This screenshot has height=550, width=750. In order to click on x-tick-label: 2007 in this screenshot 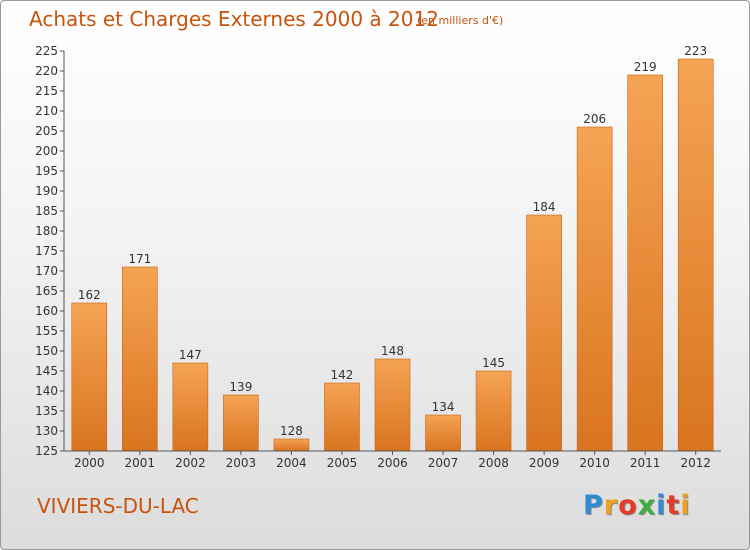, I will do `click(443, 463)`.